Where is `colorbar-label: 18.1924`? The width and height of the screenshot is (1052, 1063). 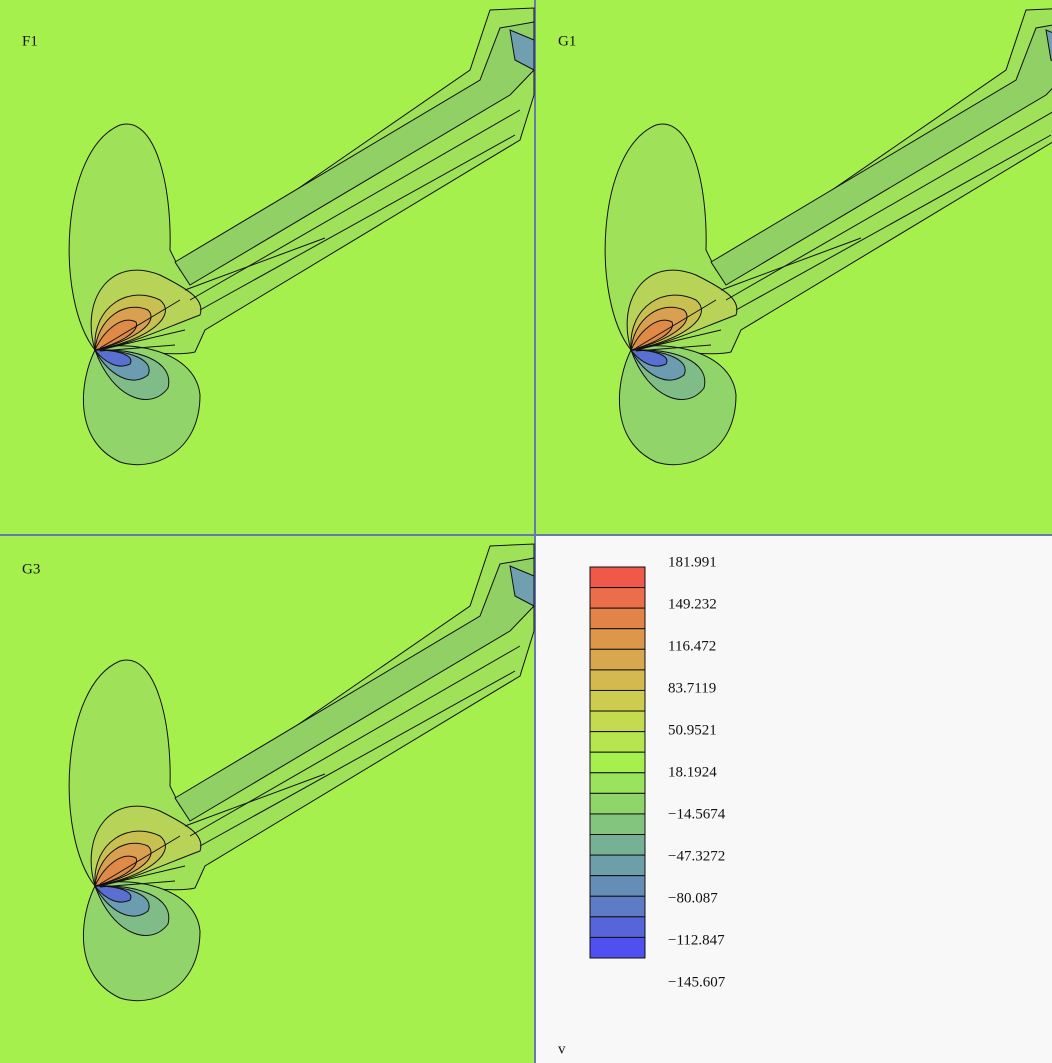 colorbar-label: 18.1924 is located at coordinates (692, 772).